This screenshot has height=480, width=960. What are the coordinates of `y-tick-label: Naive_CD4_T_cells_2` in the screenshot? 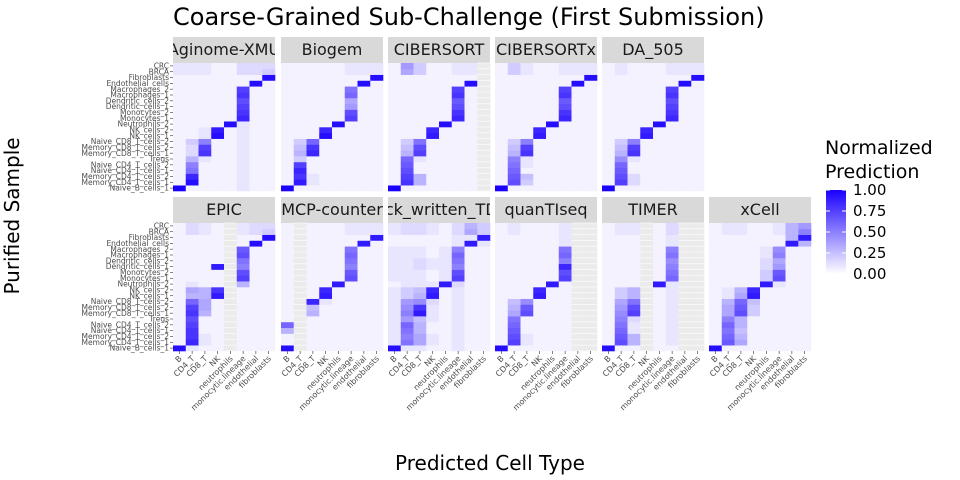 It's located at (130, 164).